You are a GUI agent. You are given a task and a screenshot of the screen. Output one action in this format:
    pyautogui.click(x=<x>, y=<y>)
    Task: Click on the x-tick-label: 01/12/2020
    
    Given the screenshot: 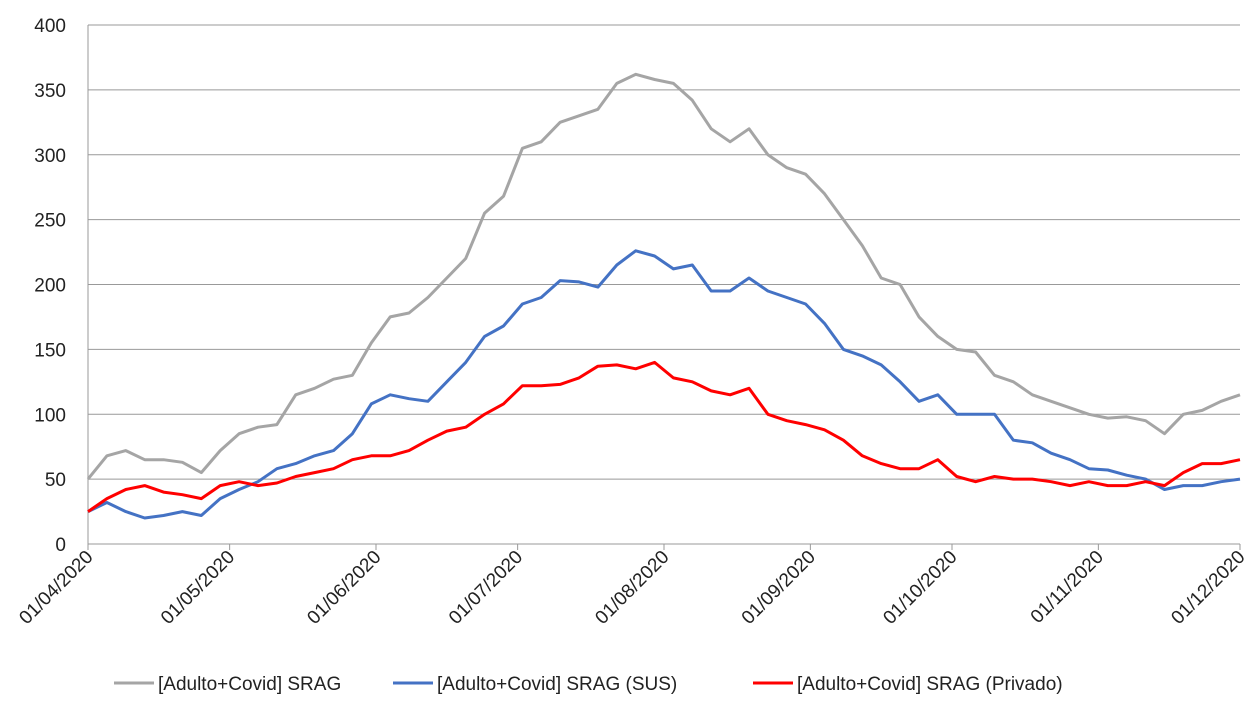 What is the action you would take?
    pyautogui.click(x=1206, y=588)
    